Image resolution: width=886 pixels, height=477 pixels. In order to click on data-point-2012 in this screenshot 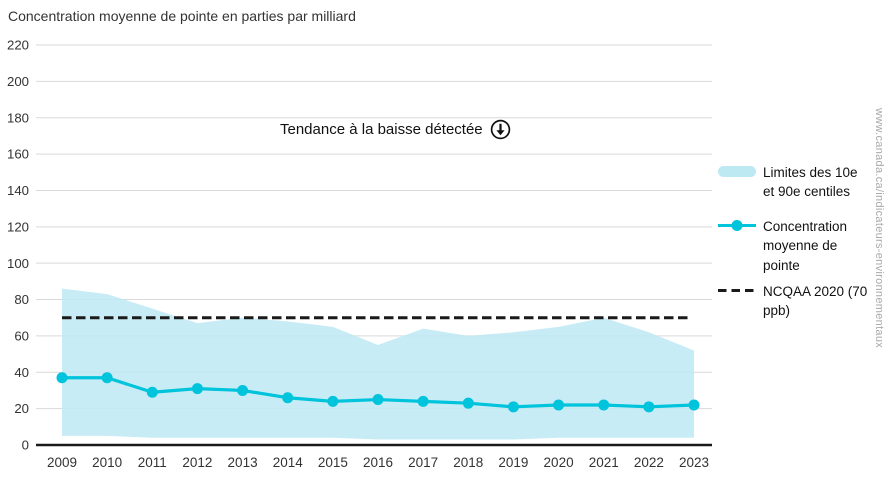, I will do `click(197, 389)`.